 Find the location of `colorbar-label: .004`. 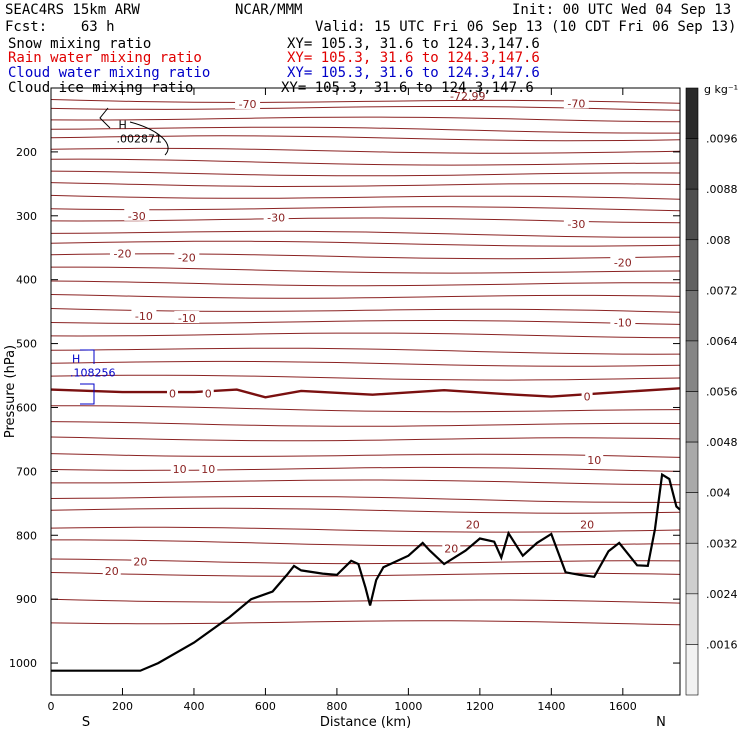

colorbar-label: .004 is located at coordinates (718, 493).